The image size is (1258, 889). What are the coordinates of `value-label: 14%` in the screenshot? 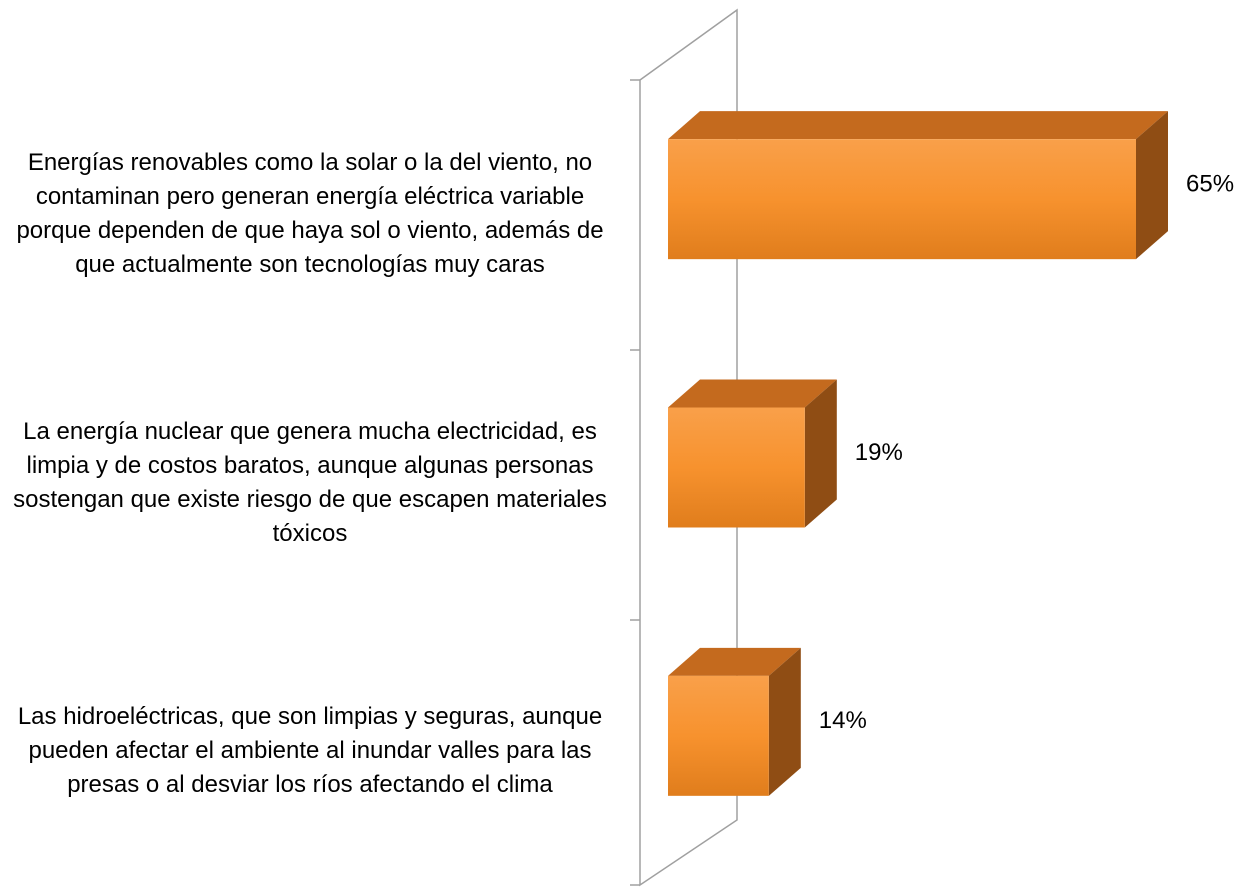 It's located at (843, 720).